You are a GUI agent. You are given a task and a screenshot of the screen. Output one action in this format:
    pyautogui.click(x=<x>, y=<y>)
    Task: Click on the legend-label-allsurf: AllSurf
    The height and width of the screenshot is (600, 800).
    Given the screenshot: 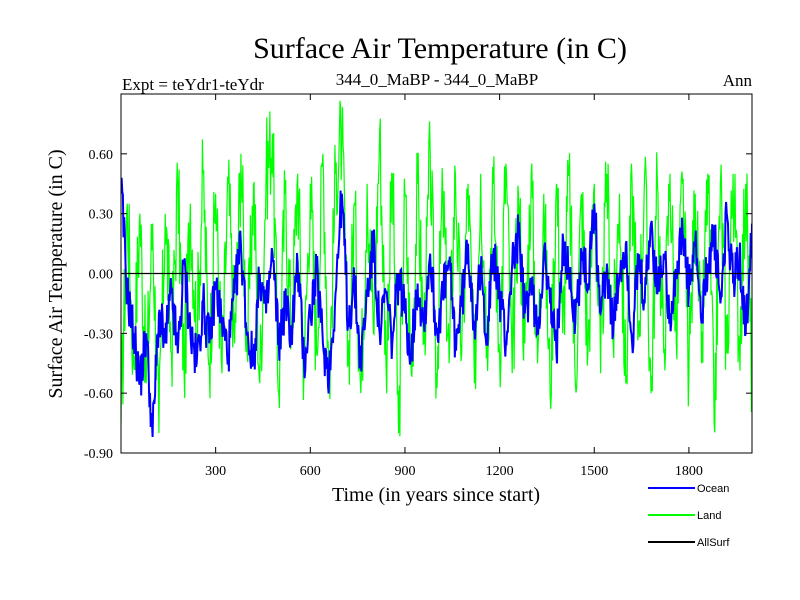 What is the action you would take?
    pyautogui.click(x=713, y=543)
    